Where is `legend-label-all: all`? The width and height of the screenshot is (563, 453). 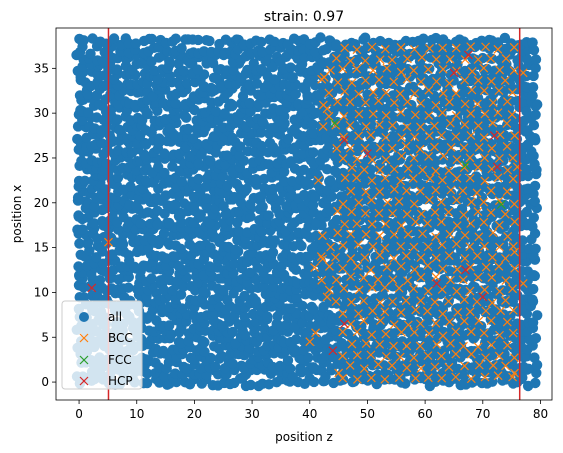 legend-label-all: all is located at coordinates (115, 317).